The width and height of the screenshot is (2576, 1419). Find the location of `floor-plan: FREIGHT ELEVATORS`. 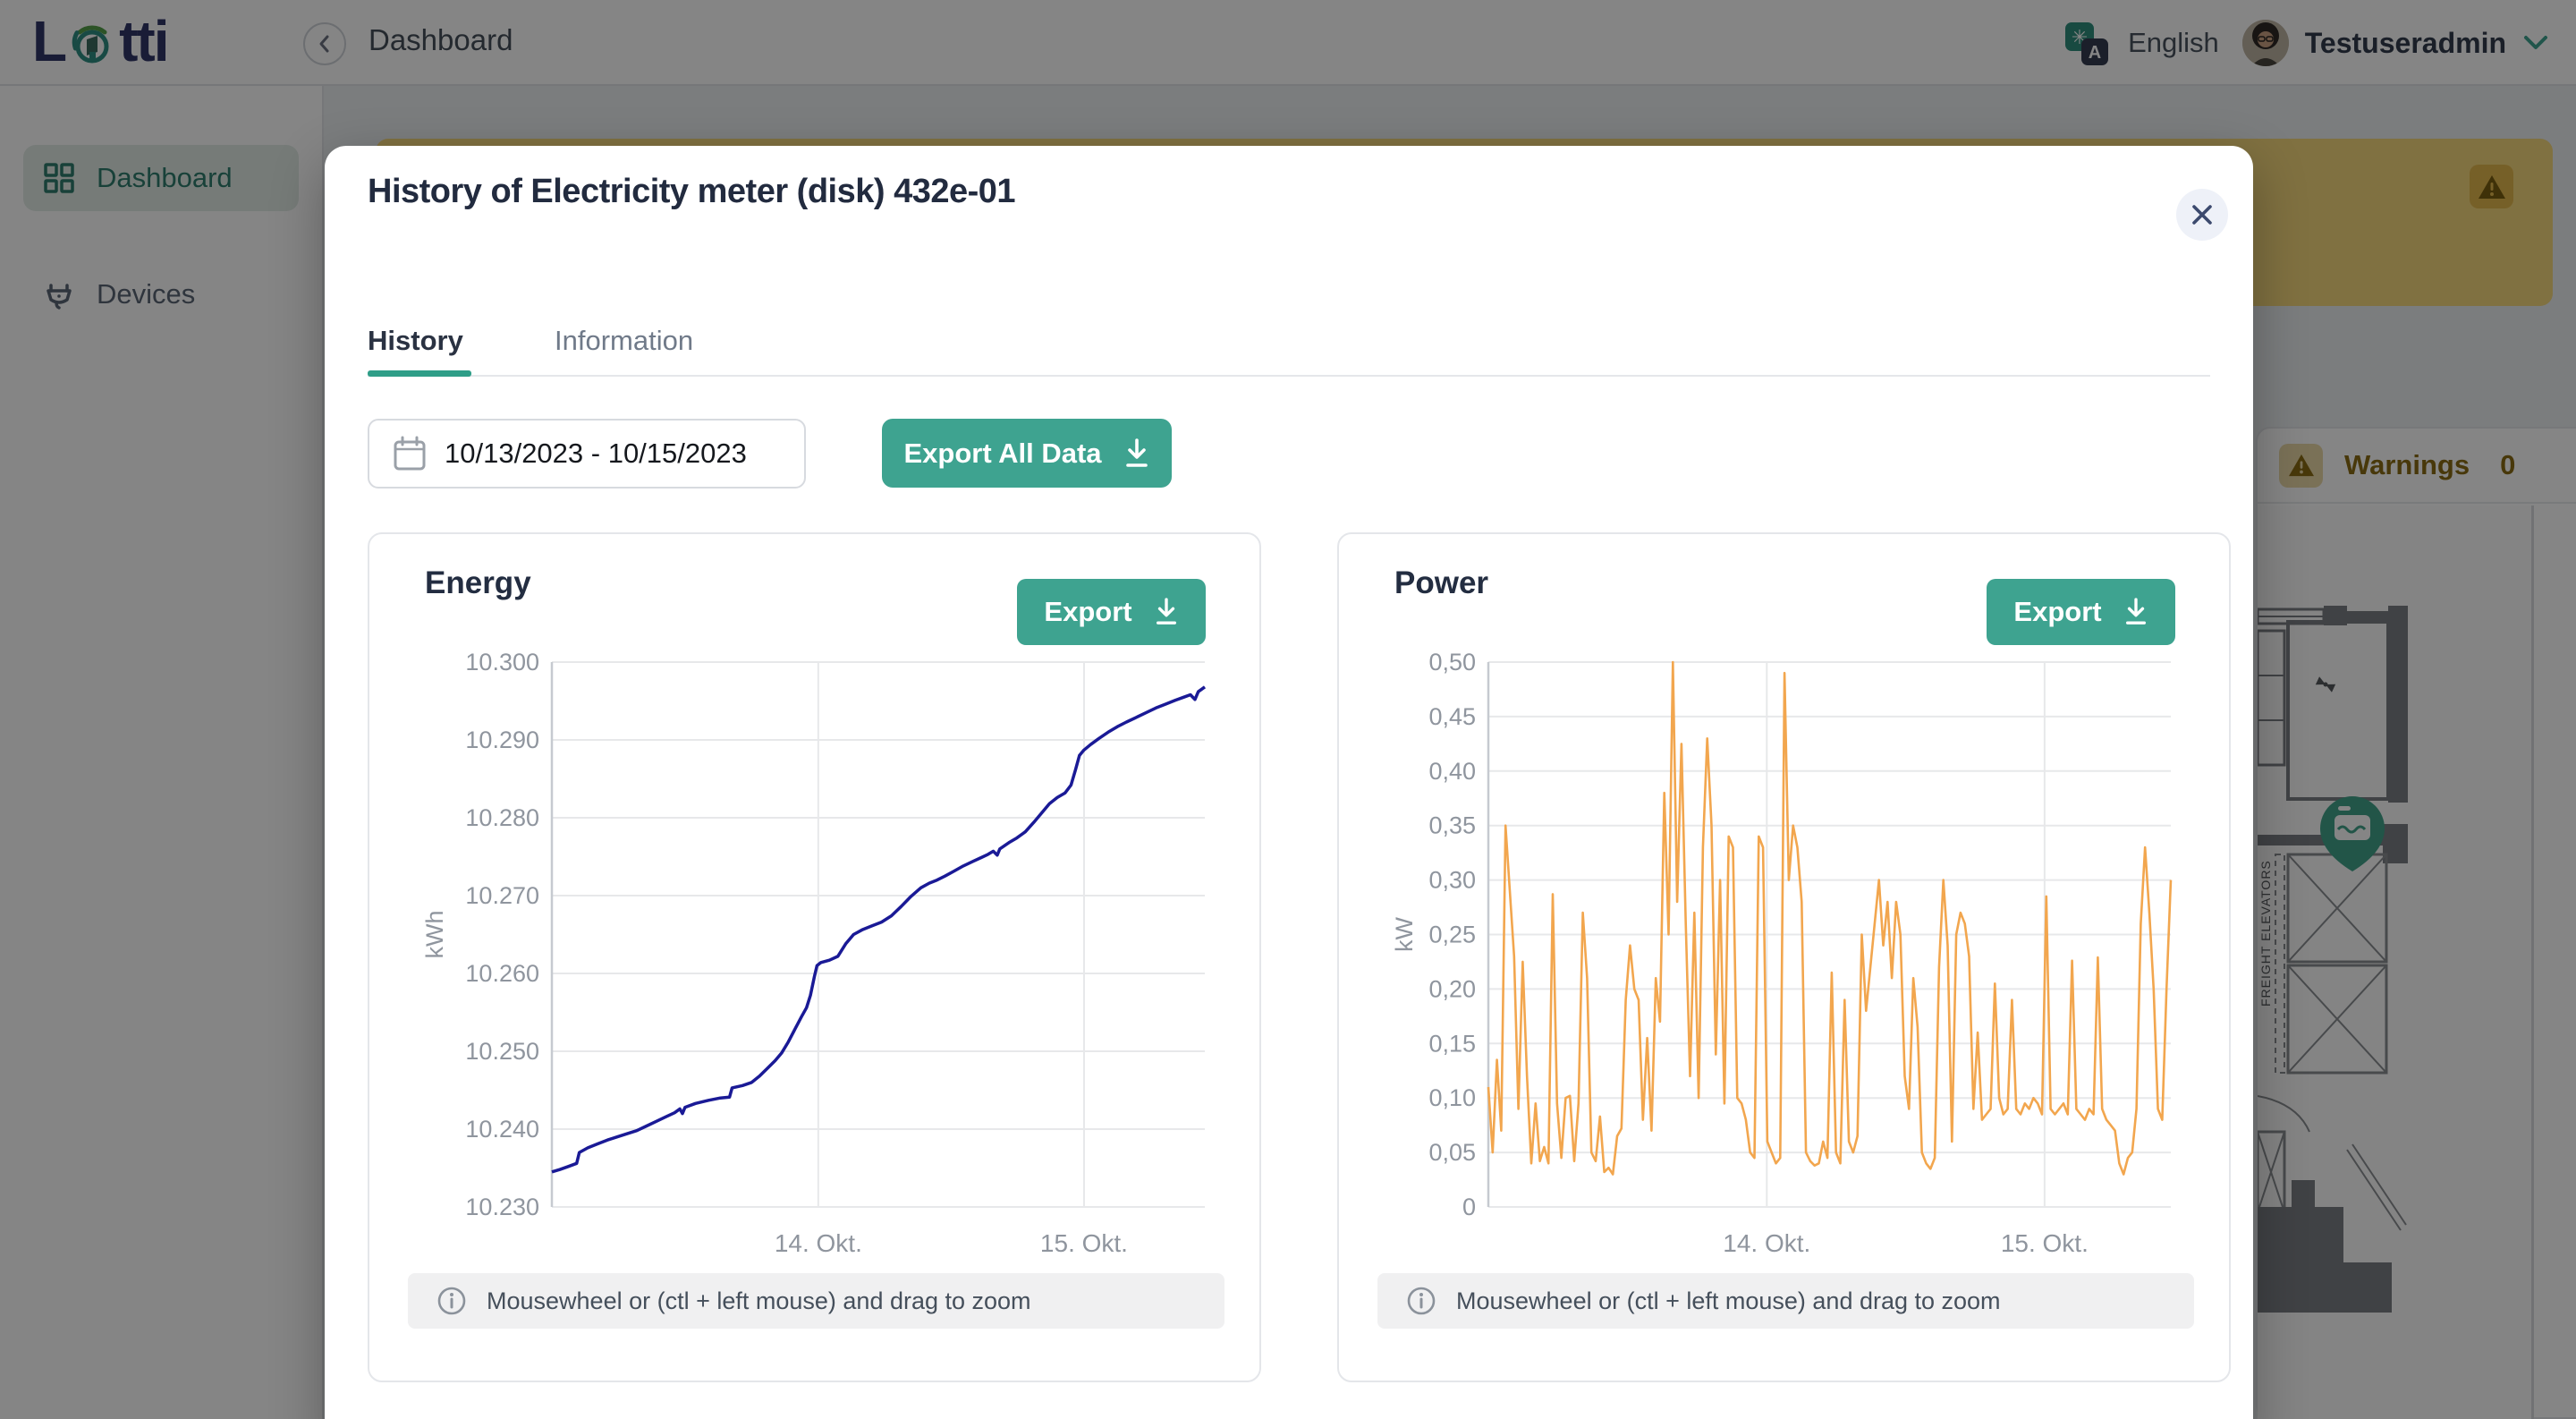

floor-plan: FREIGHT ELEVATORS is located at coordinates (2394, 962).